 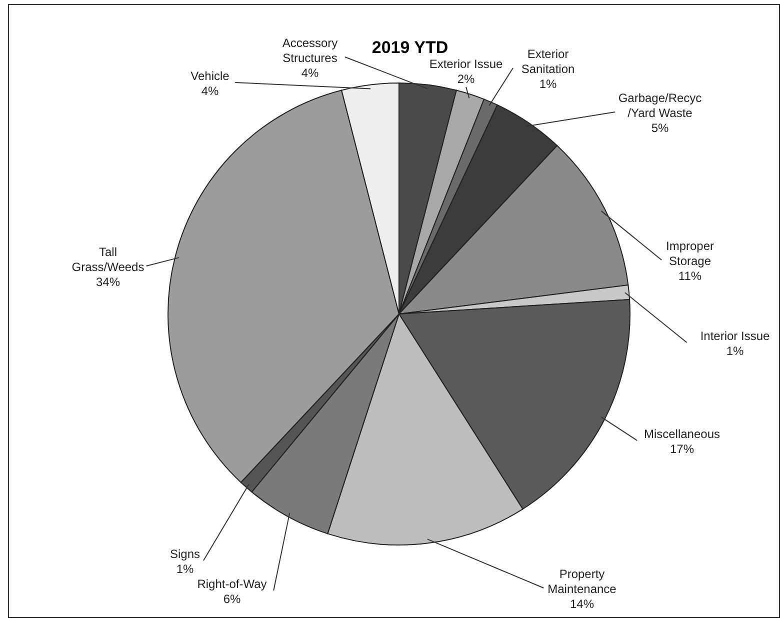 I want to click on data-label: 34%, so click(x=108, y=282).